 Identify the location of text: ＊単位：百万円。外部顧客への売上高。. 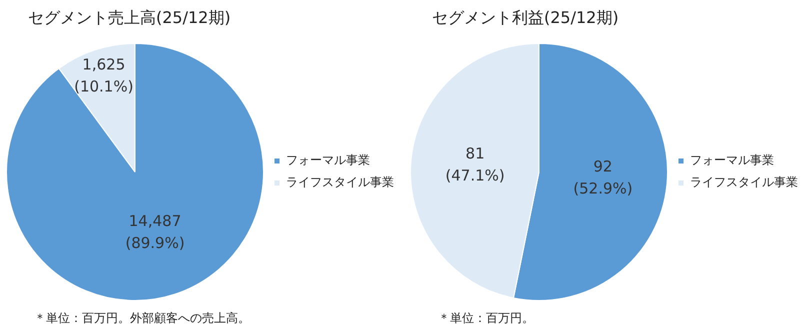
(142, 318).